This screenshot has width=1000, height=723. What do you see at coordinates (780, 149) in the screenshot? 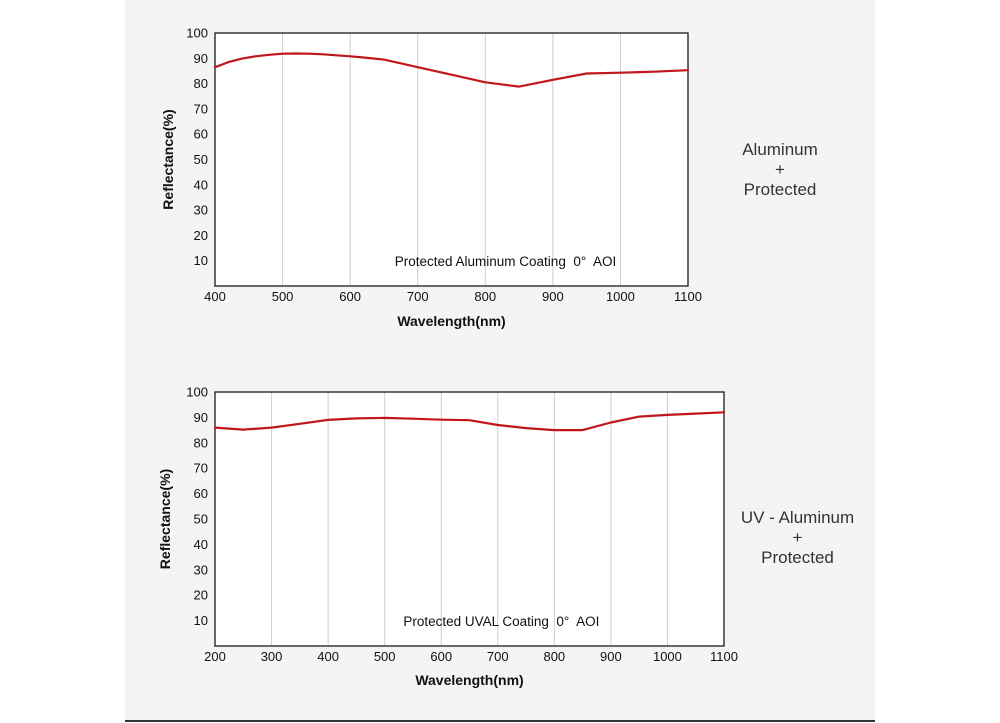
I see `side-label-line-1: Aluminum` at bounding box center [780, 149].